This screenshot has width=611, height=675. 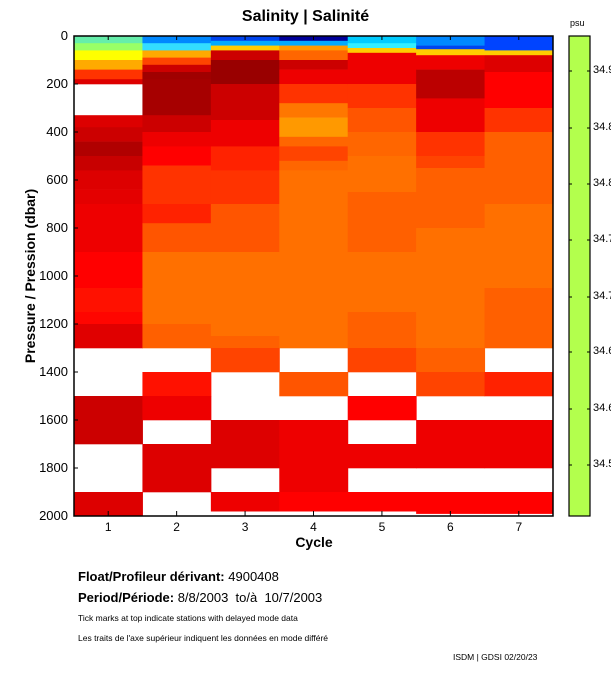 I want to click on period-label: Period/Période:, so click(x=126, y=597).